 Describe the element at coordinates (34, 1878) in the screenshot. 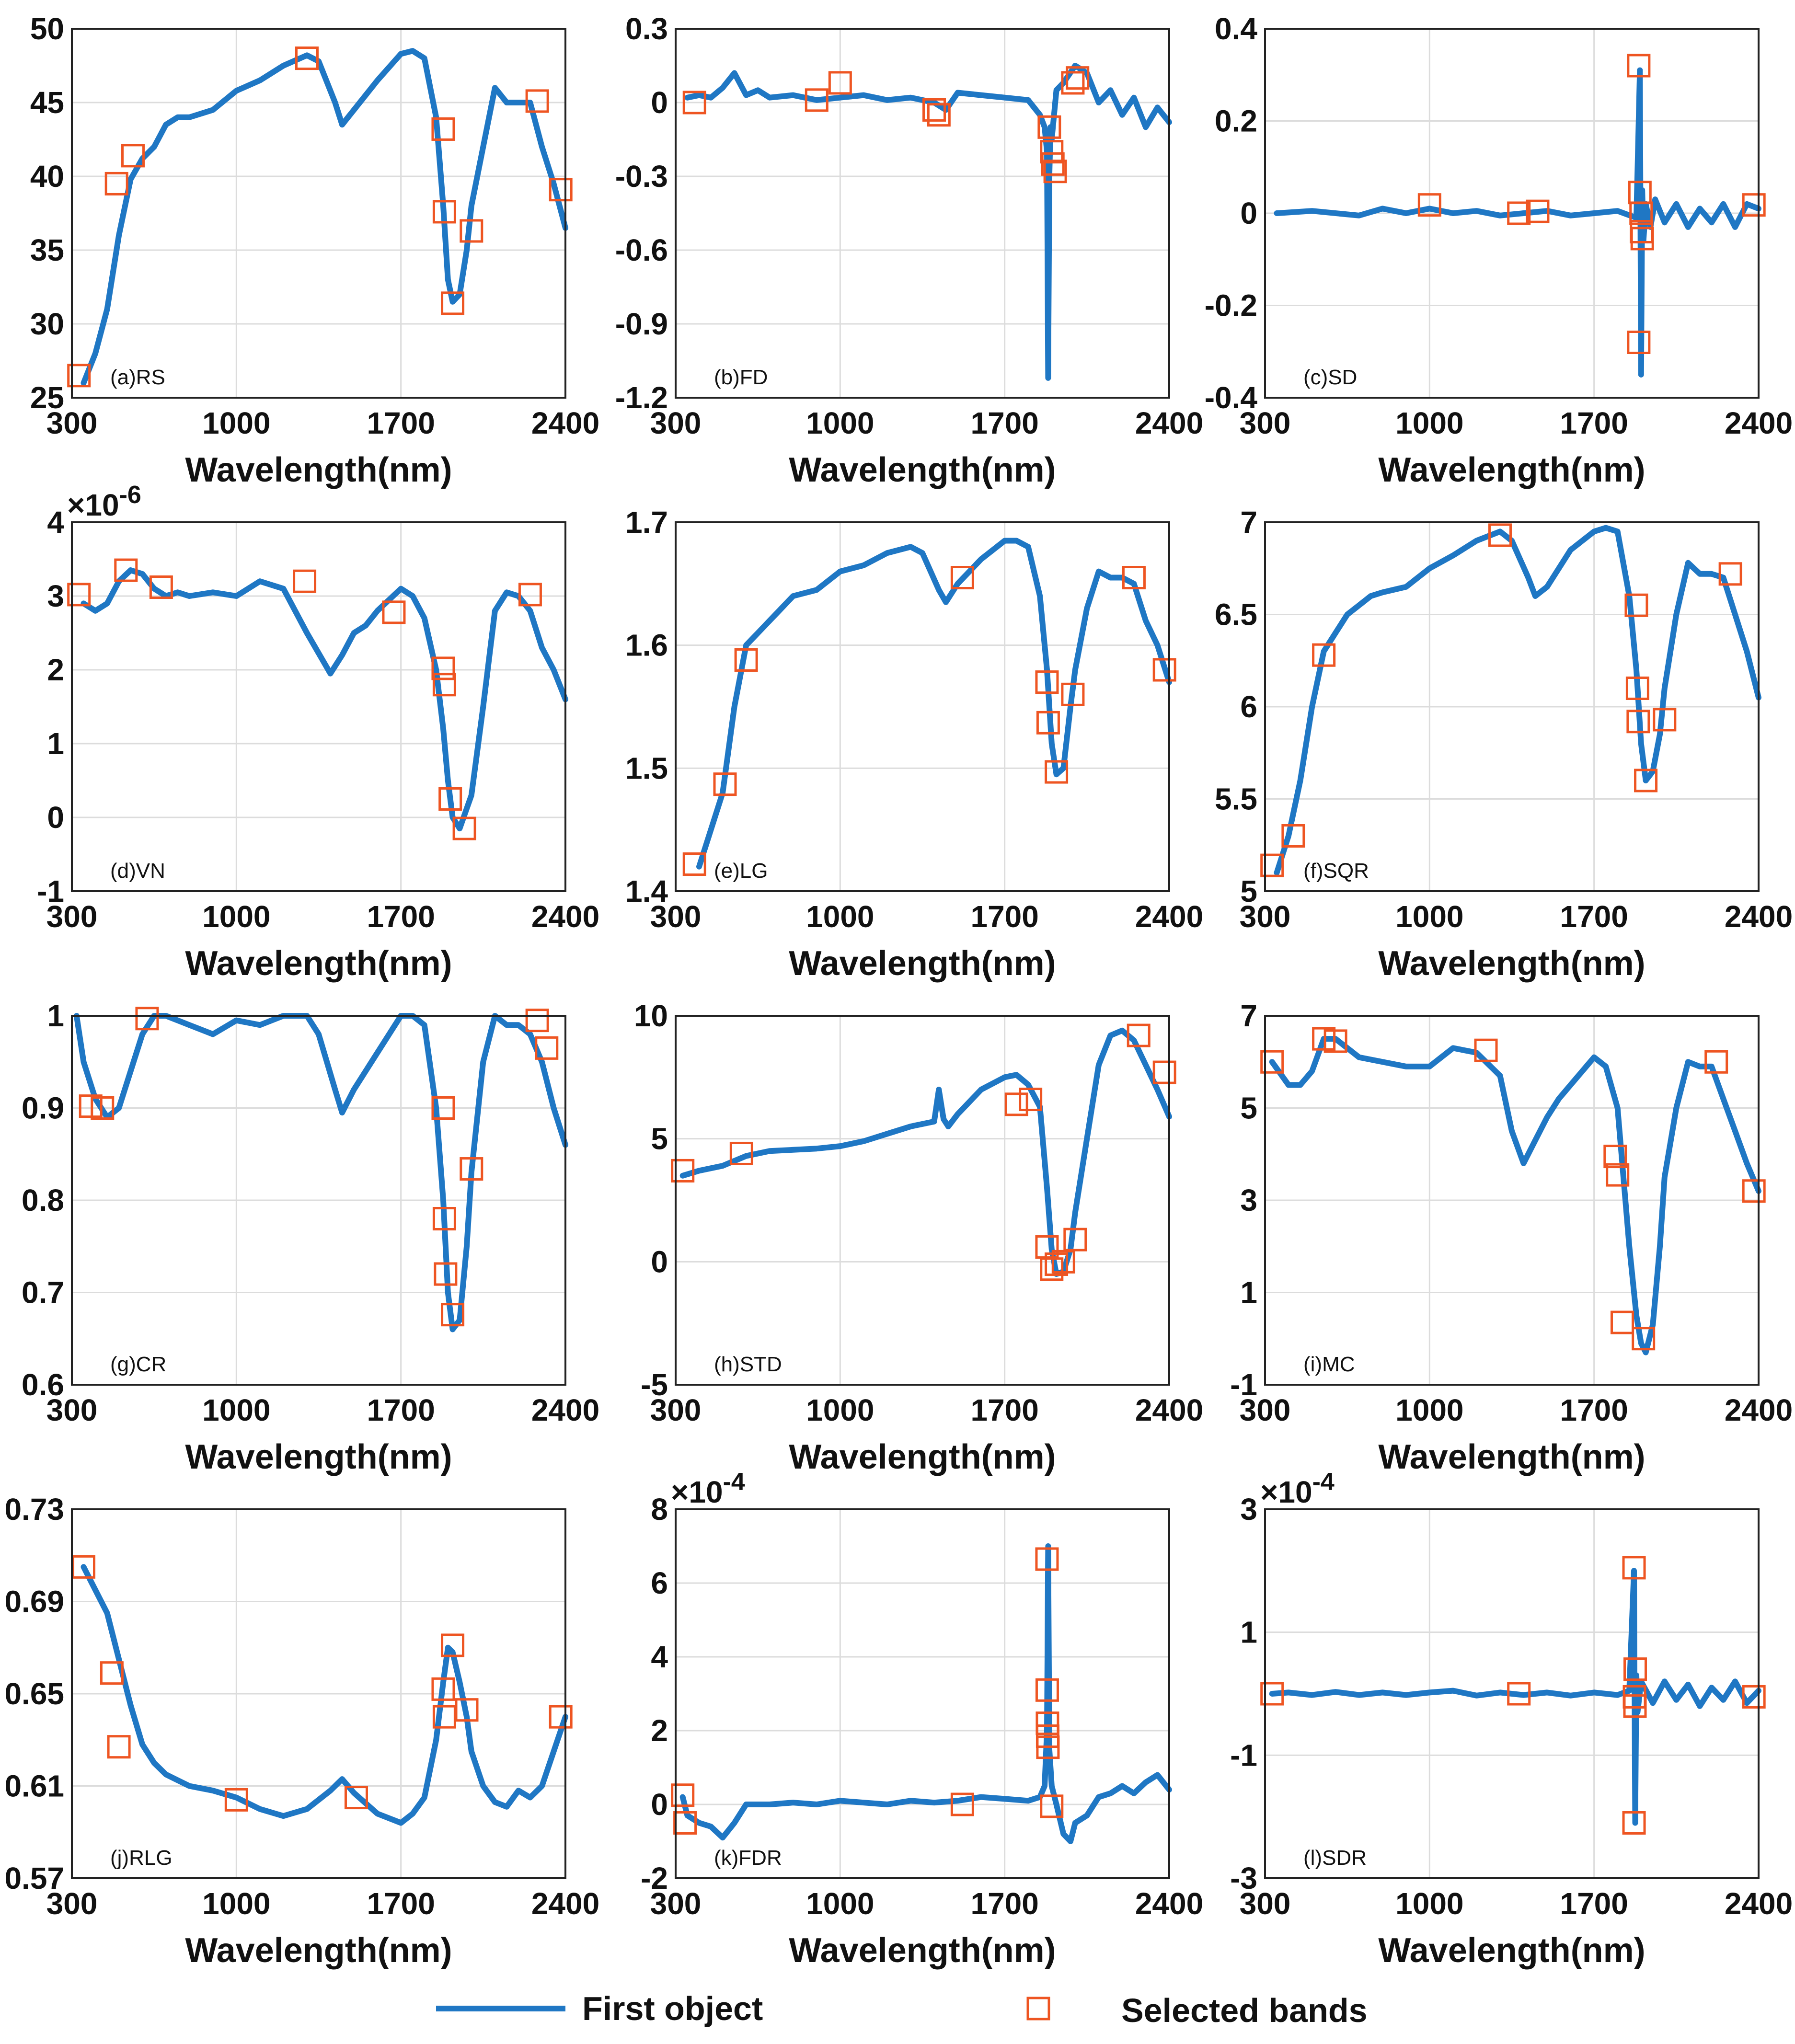

I see `y-tick-label: 0.57` at that location.